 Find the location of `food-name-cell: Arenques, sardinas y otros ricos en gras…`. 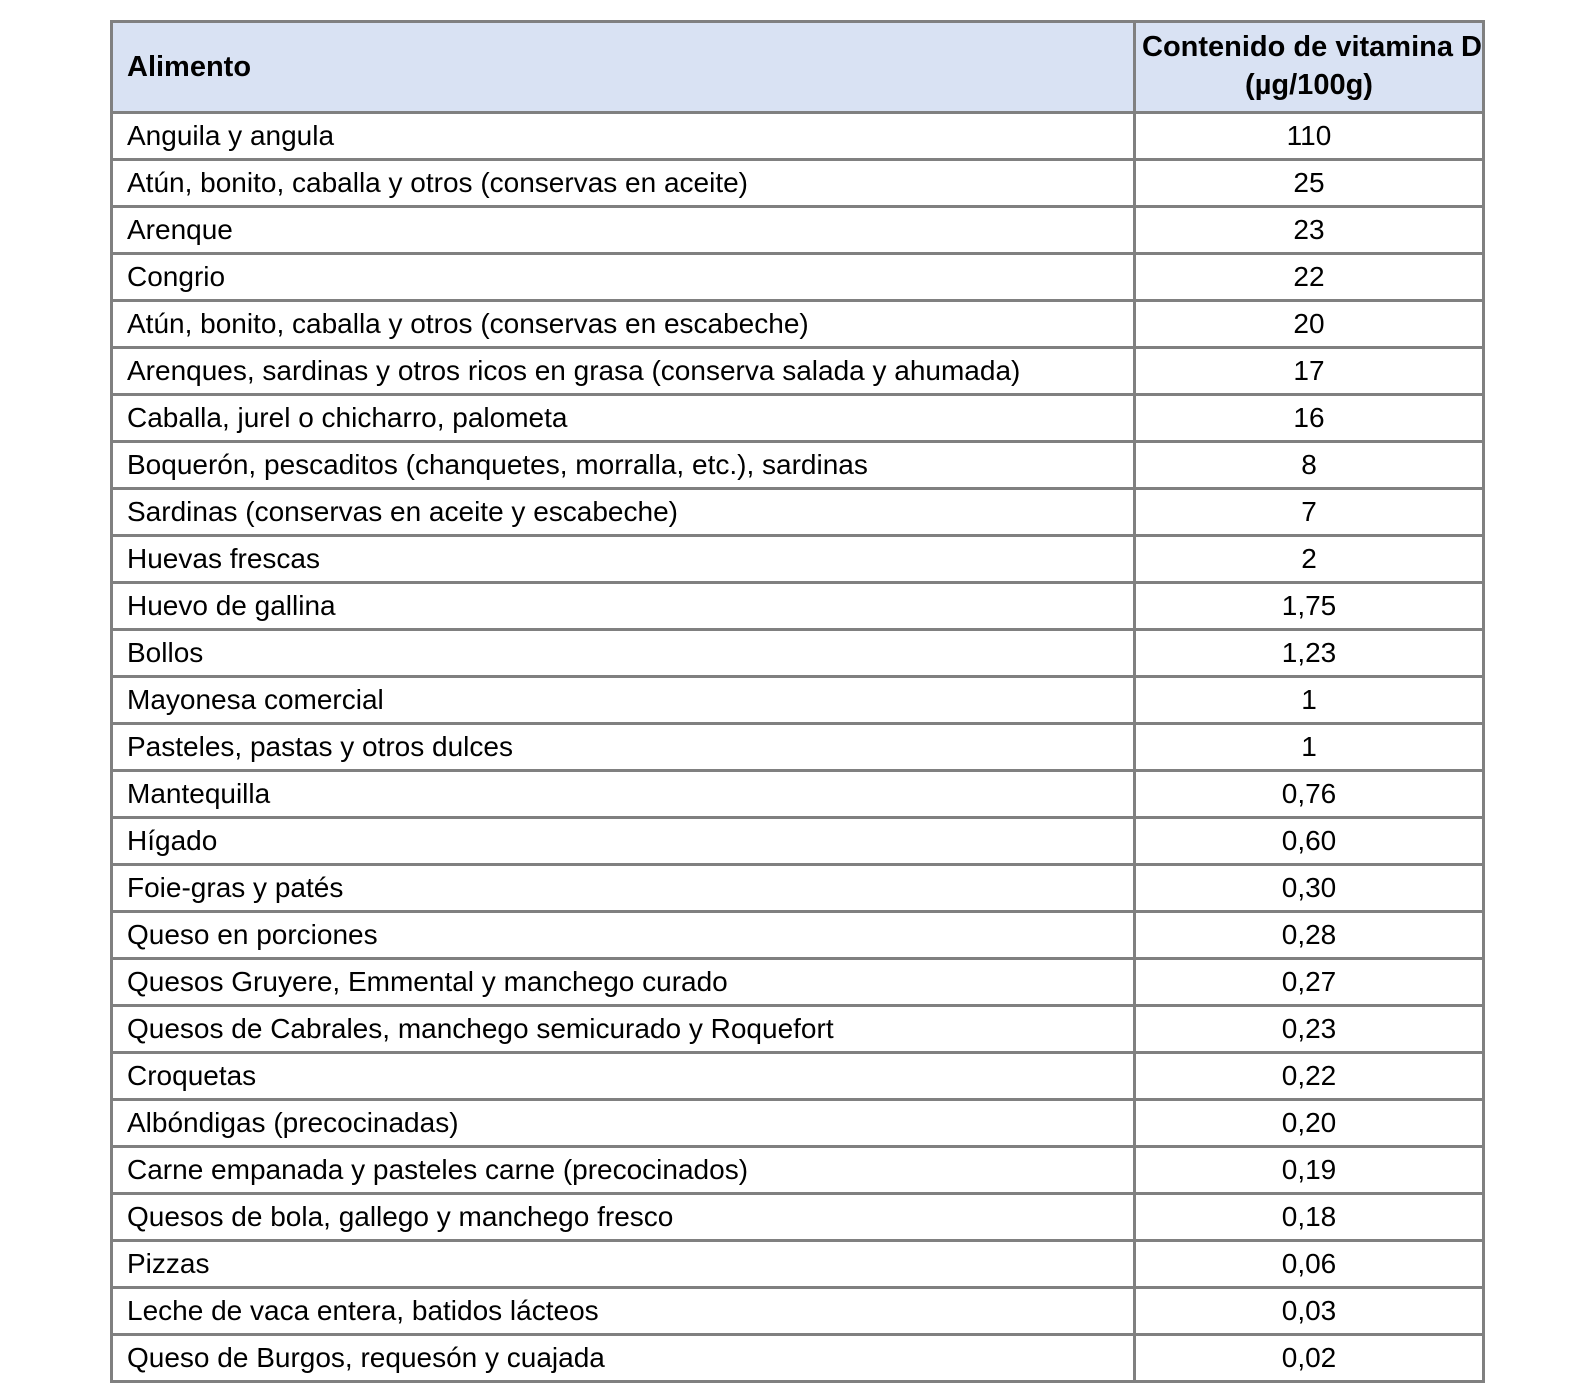

food-name-cell: Arenques, sardinas y otros ricos en gras… is located at coordinates (623, 371).